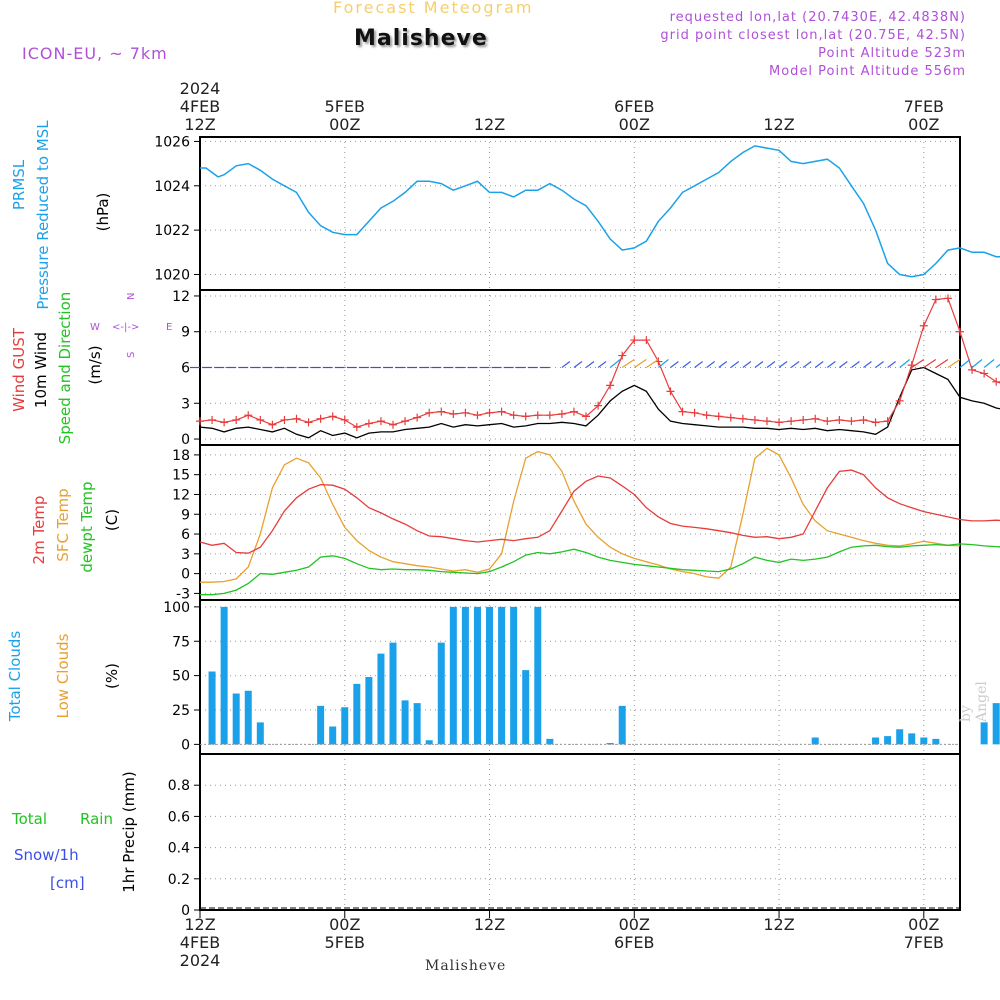  I want to click on wind-unit: (m/s), so click(95, 364).